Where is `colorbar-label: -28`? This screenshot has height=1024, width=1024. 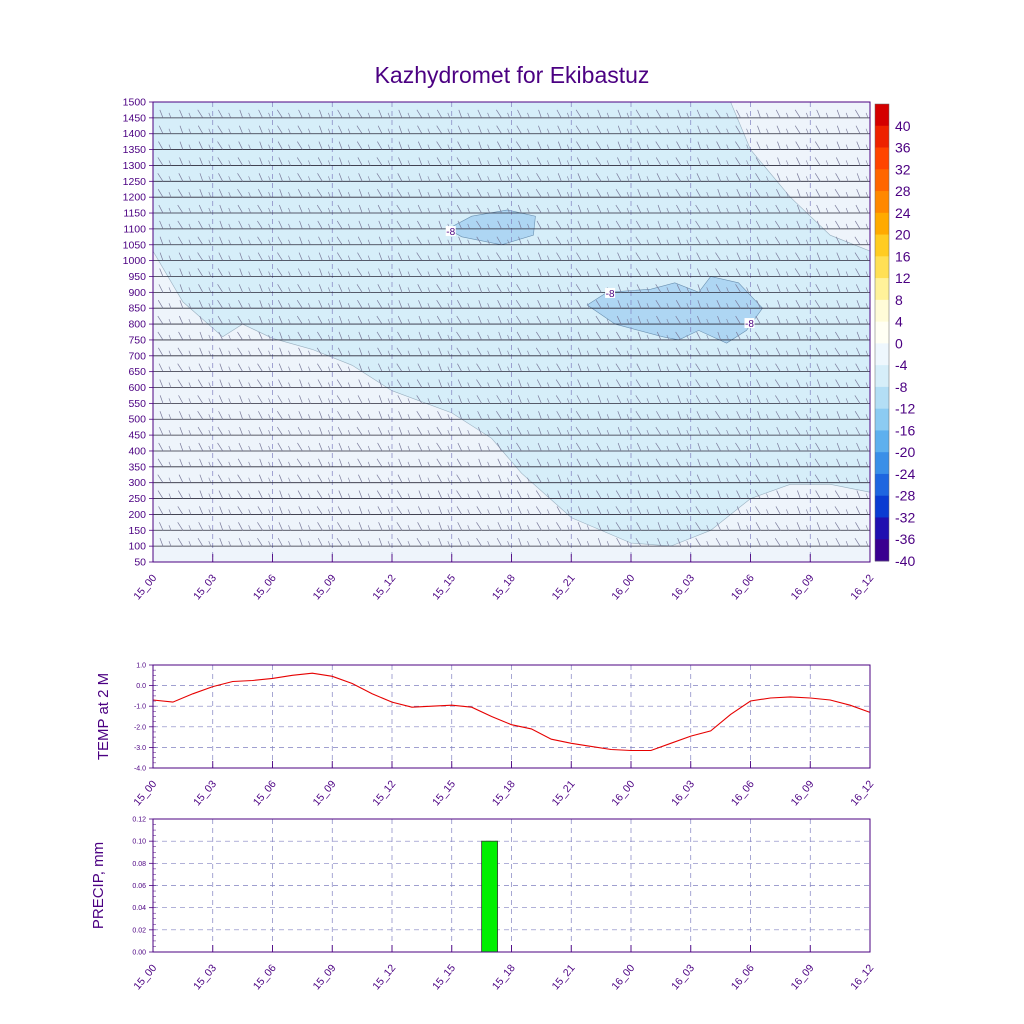 colorbar-label: -28 is located at coordinates (905, 496).